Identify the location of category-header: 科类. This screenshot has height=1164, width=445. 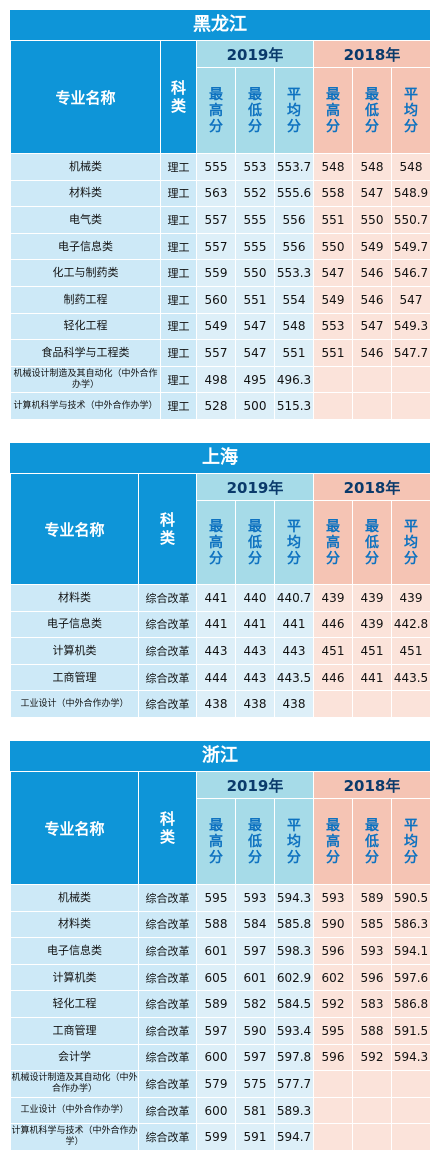
(167, 529).